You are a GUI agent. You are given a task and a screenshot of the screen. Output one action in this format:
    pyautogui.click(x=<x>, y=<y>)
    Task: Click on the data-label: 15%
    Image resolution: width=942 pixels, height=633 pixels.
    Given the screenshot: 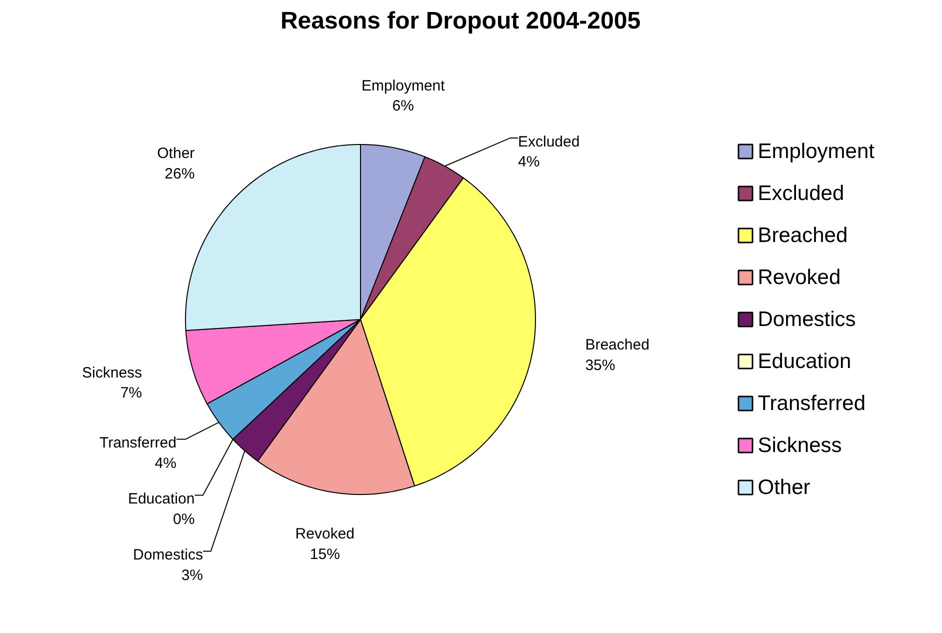 What is the action you would take?
    pyautogui.click(x=325, y=554)
    